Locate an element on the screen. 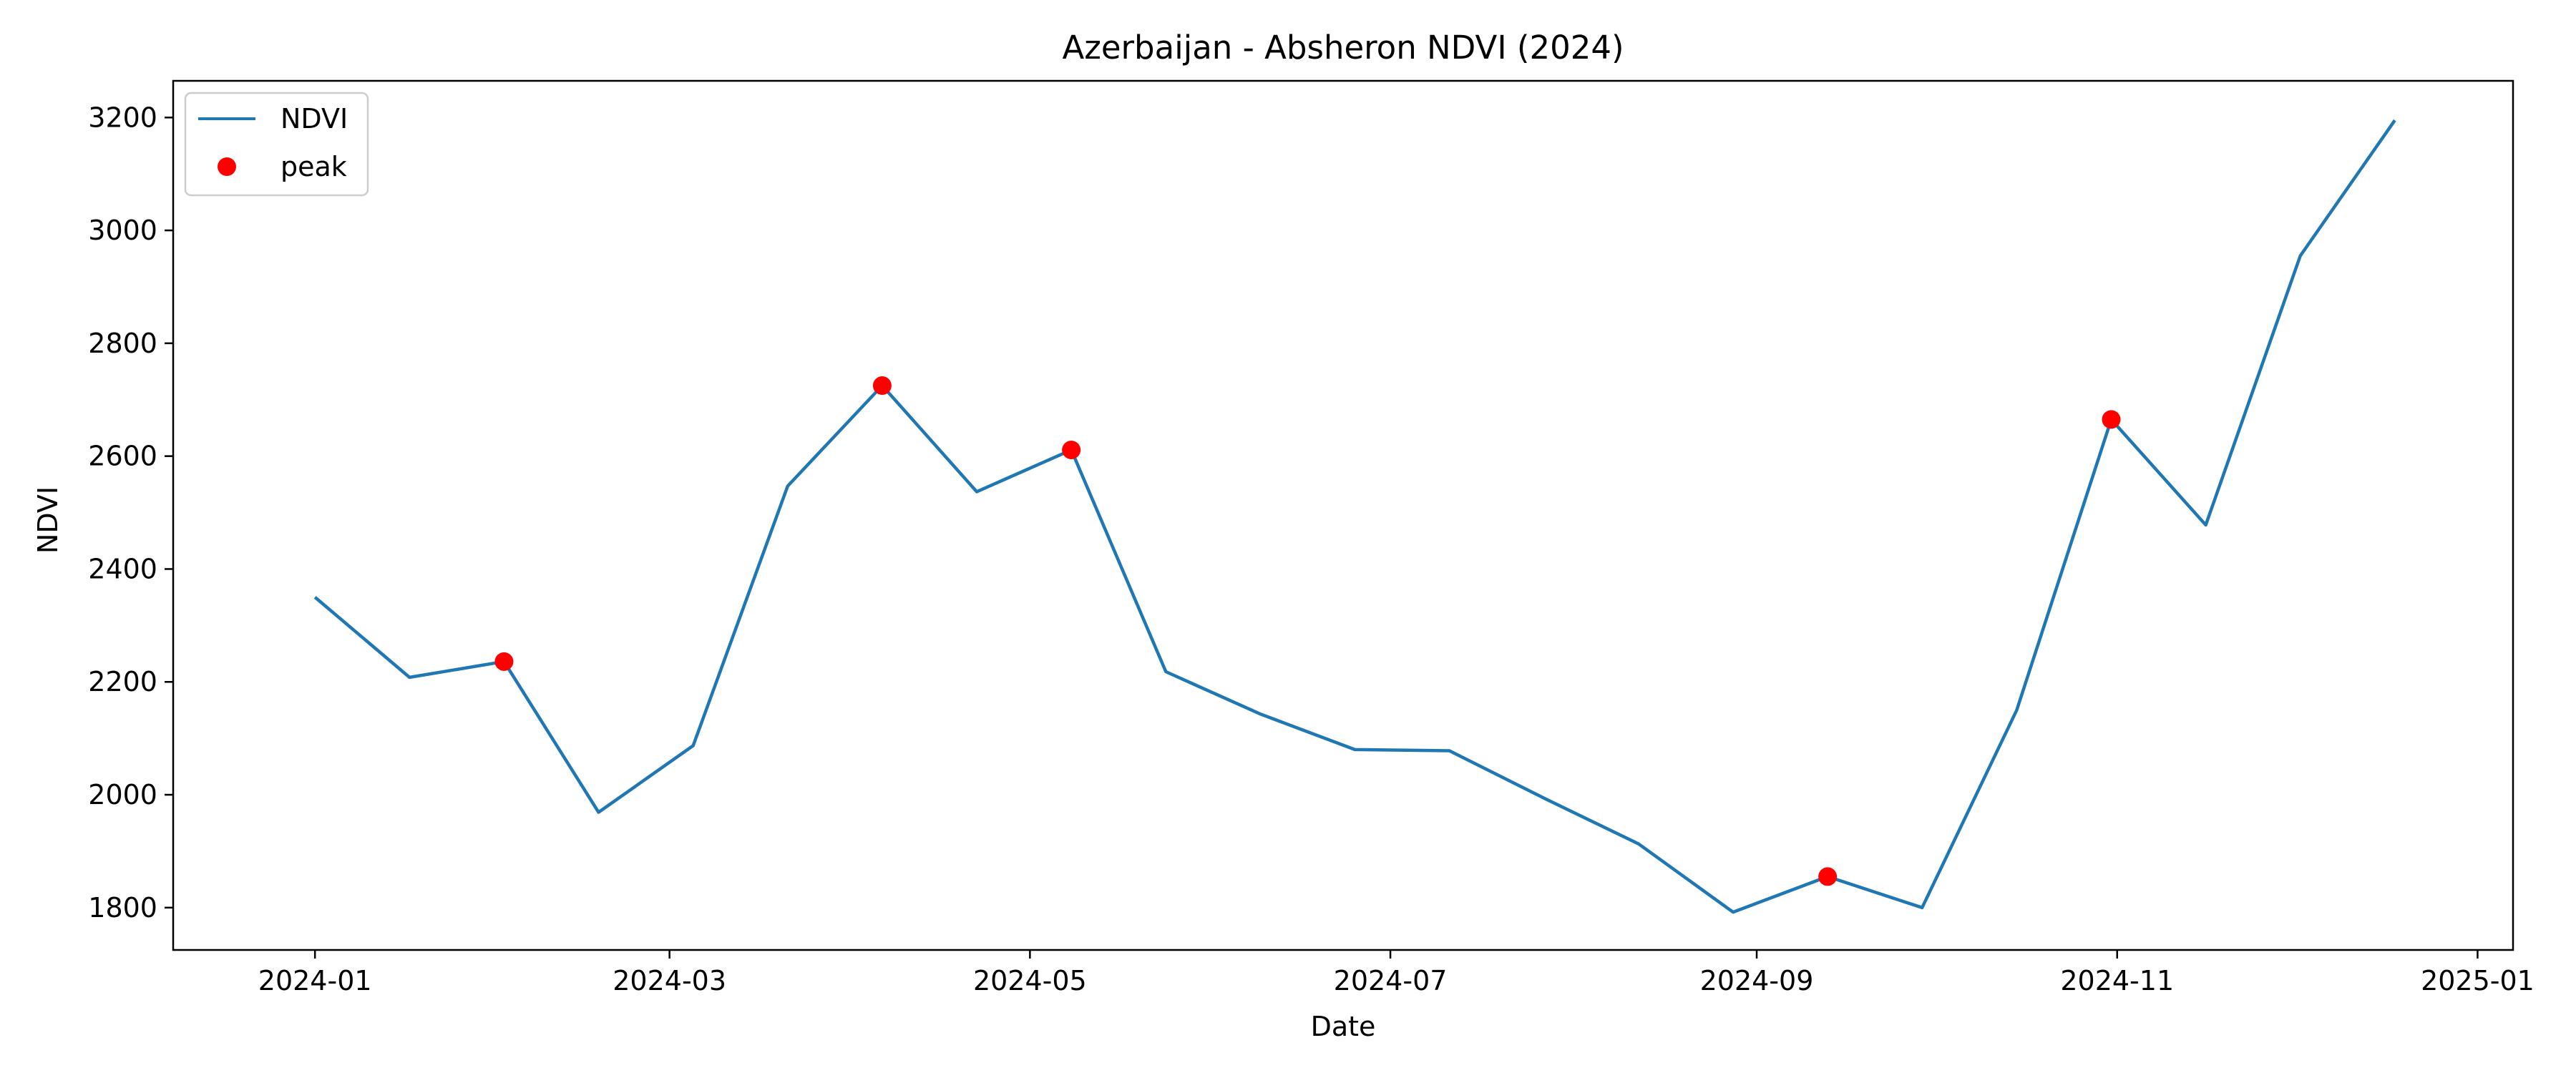 This screenshot has width=2576, height=1073. legend-ndvi-label: NDVI is located at coordinates (314, 118).